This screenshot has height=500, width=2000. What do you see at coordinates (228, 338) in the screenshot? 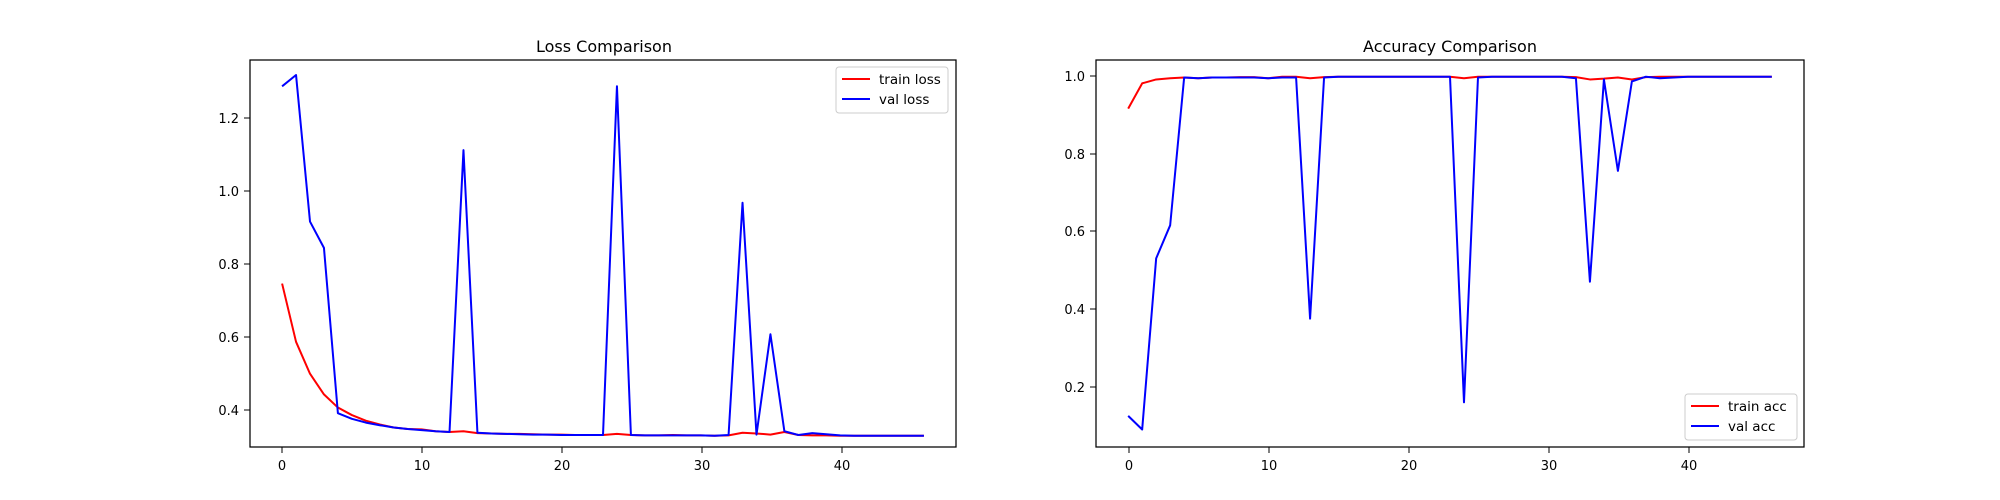
I see `loss-y-tick-label-0.6: 0.6` at bounding box center [228, 338].